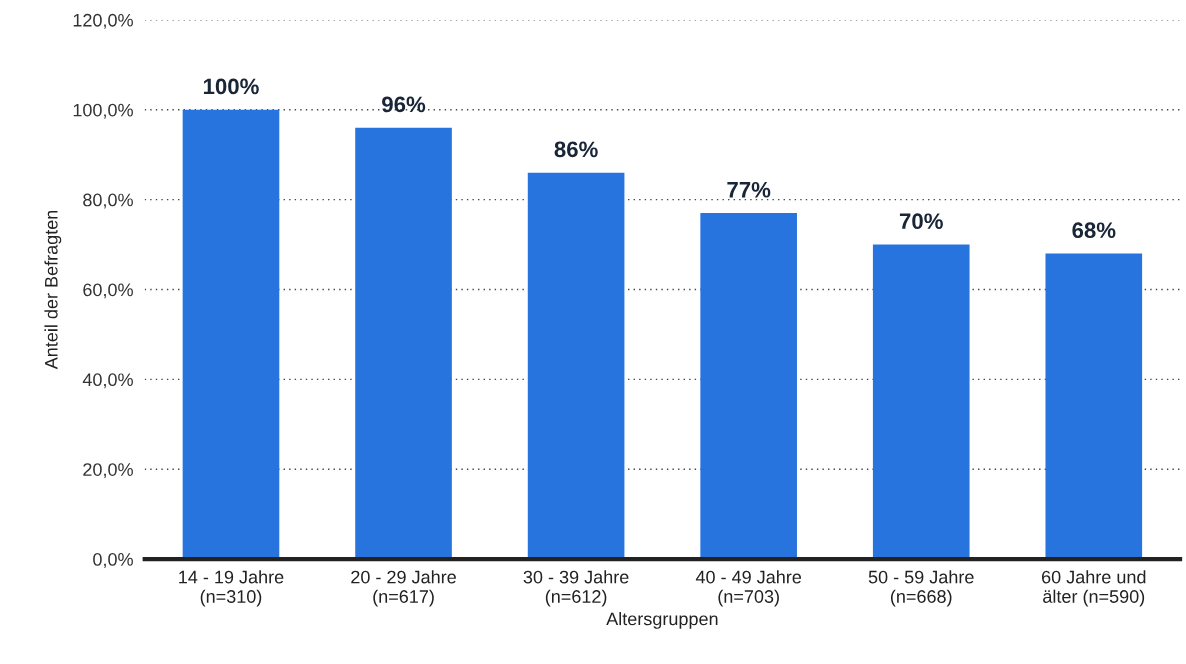  Describe the element at coordinates (53, 290) in the screenshot. I see `y-axis-title: Anteil der Befragten` at that location.